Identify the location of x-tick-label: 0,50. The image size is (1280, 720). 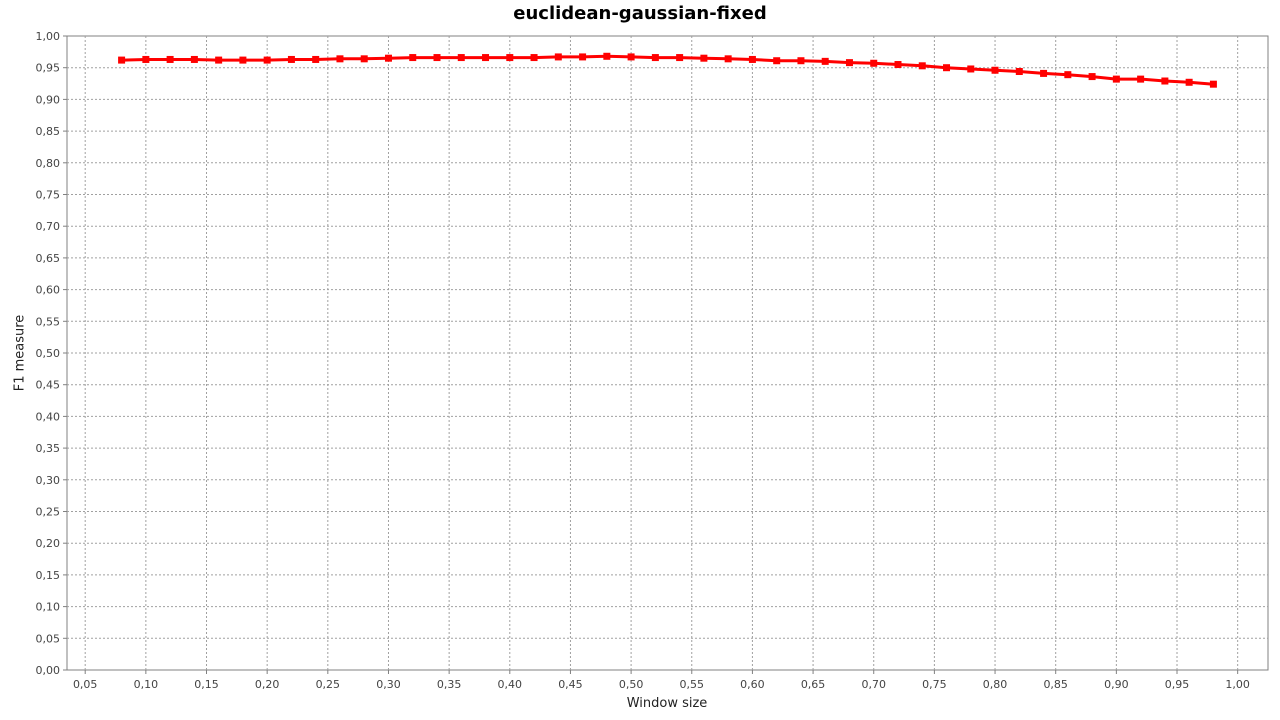
(631, 684).